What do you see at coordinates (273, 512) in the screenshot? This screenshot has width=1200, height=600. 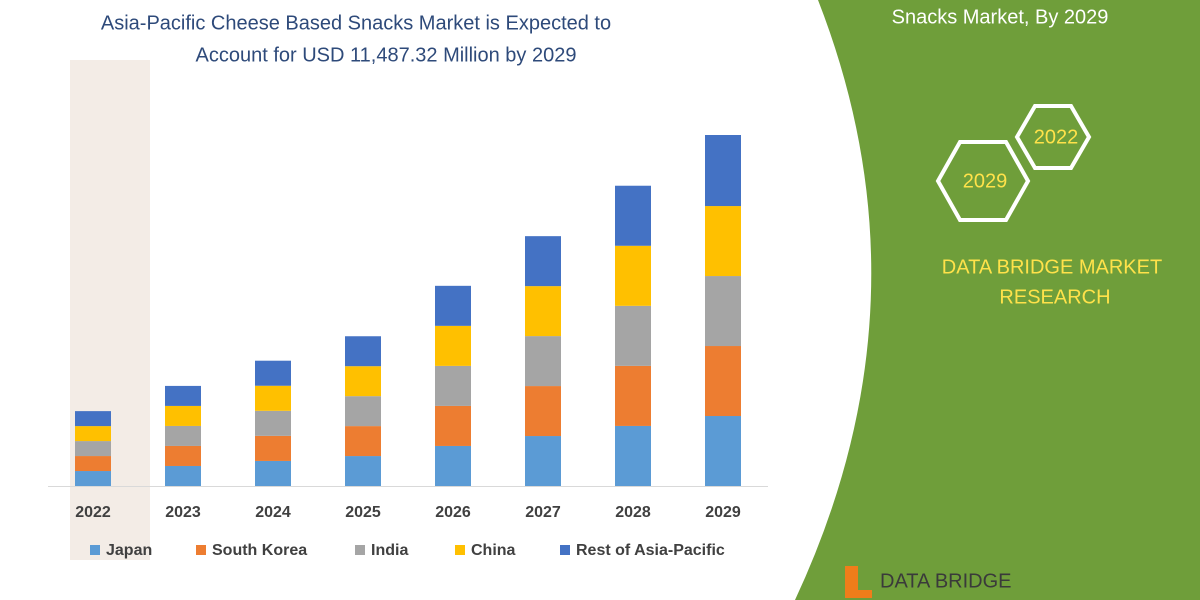 I see `x-tick-label: 2024` at bounding box center [273, 512].